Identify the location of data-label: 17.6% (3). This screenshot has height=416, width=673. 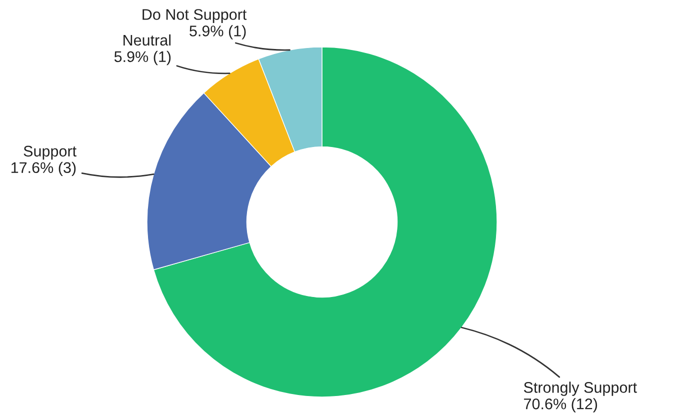
(43, 169).